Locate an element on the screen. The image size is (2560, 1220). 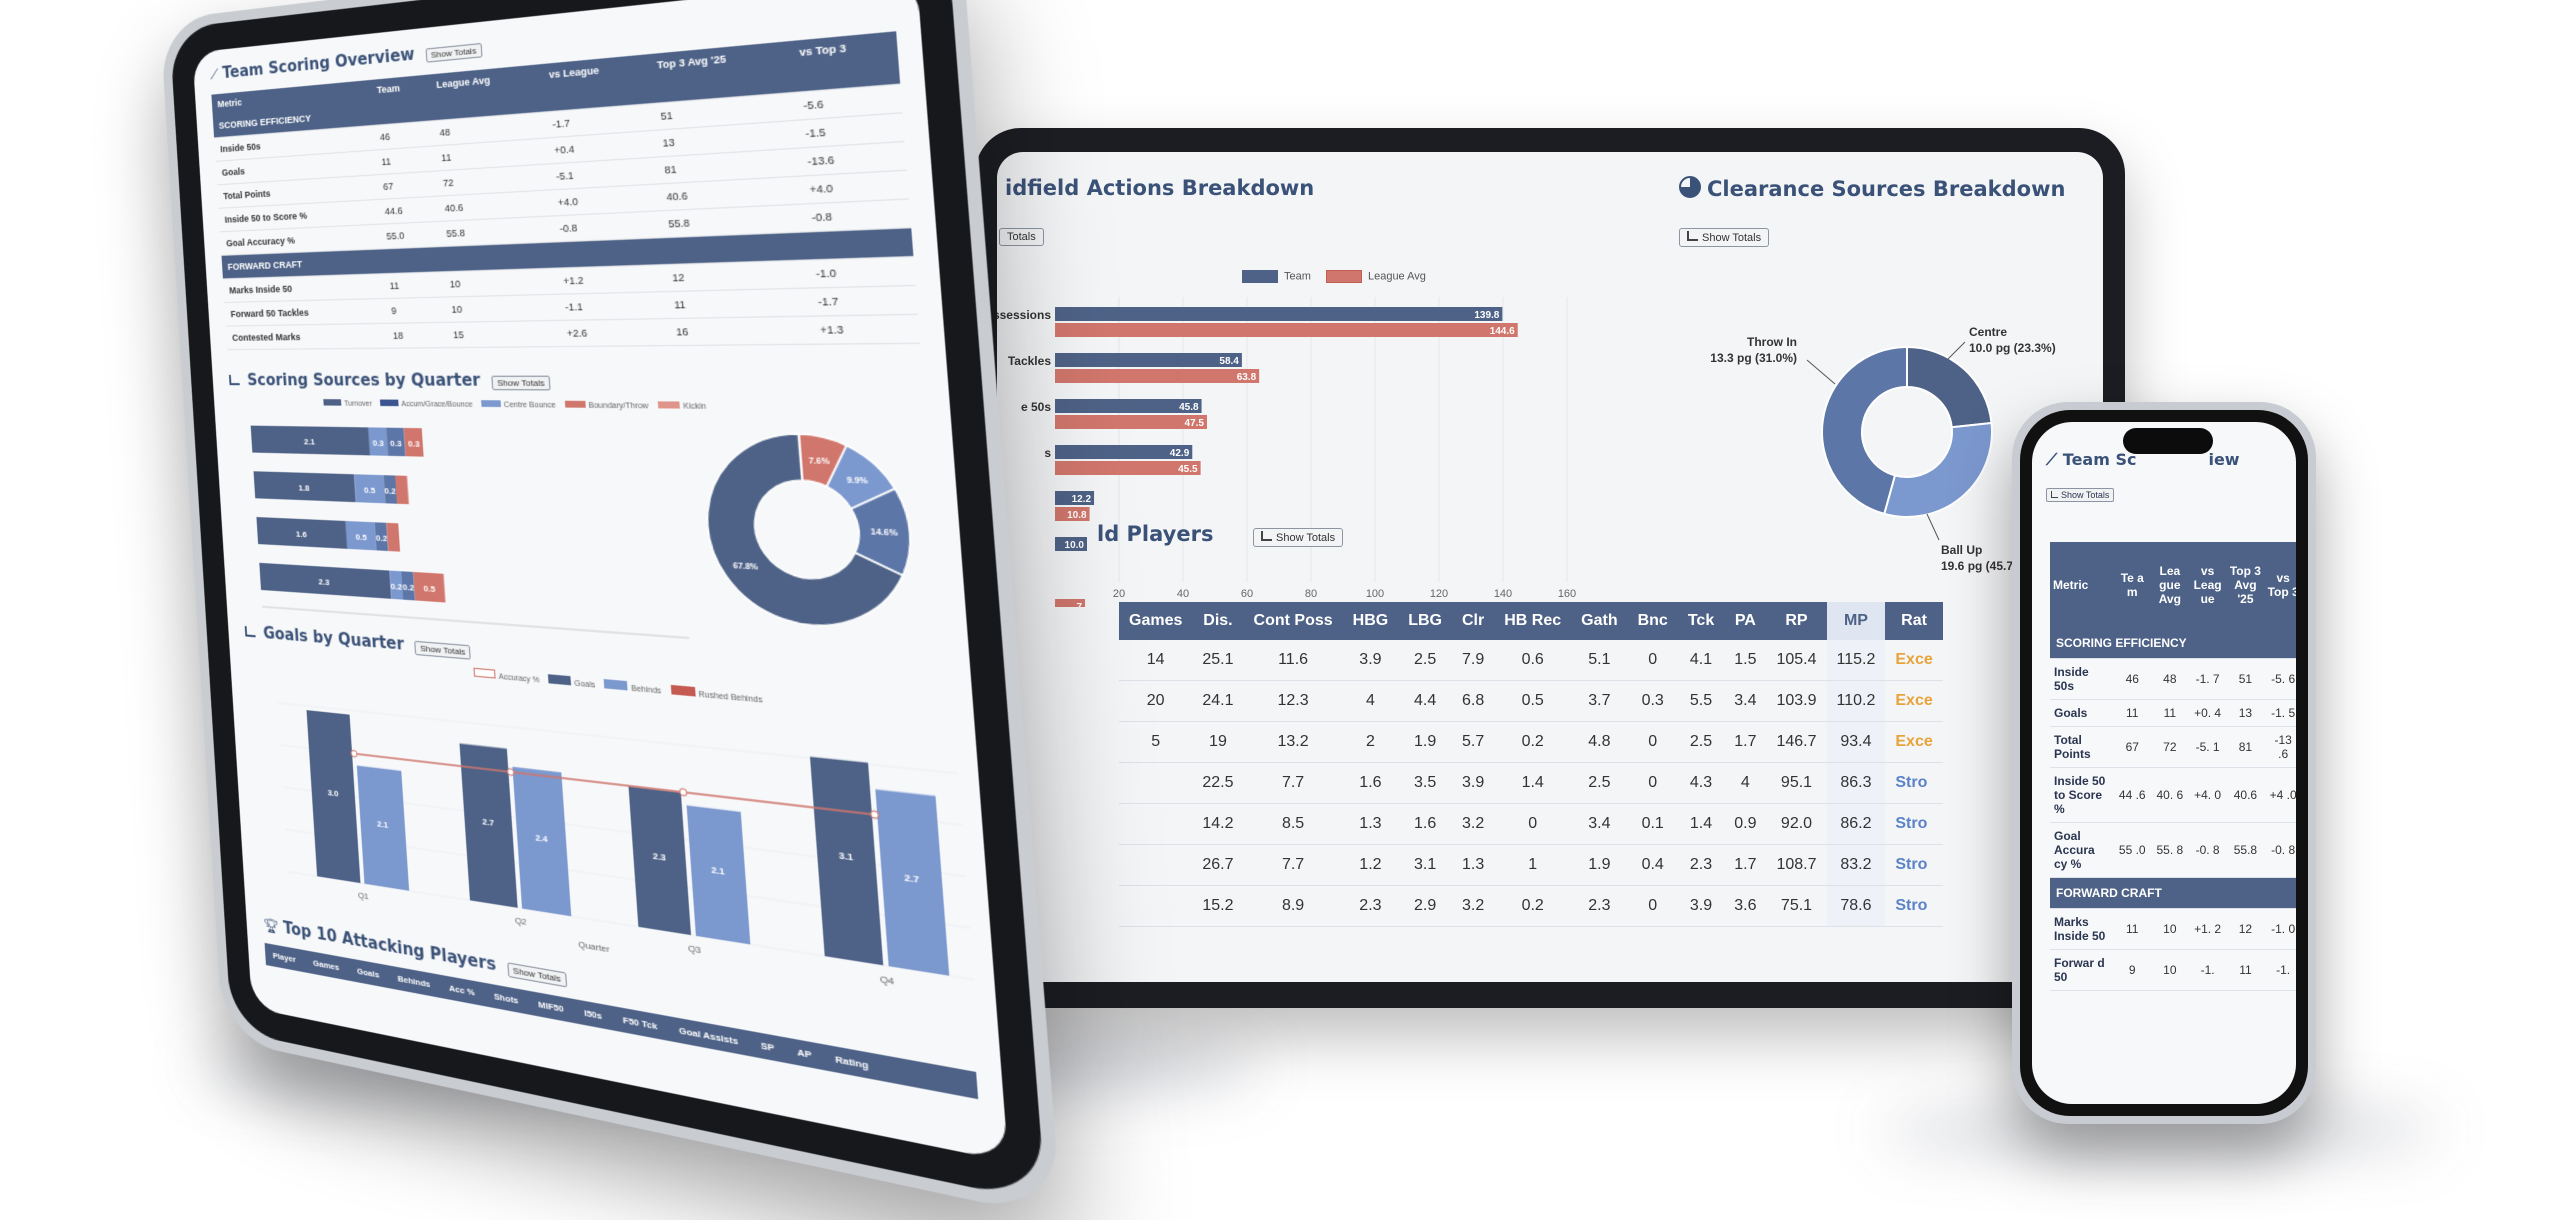
table-cell: 12 is located at coordinates (736, 276).